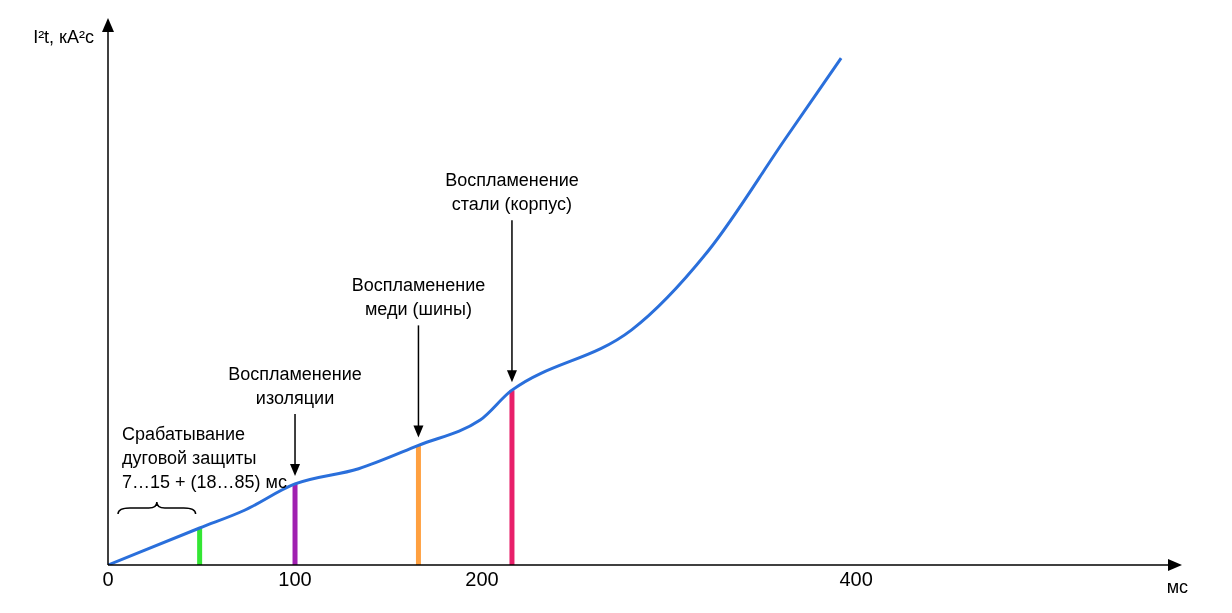 The height and width of the screenshot is (613, 1232). What do you see at coordinates (295, 385) in the screenshot?
I see `annotation: Воспламенение изоляции` at bounding box center [295, 385].